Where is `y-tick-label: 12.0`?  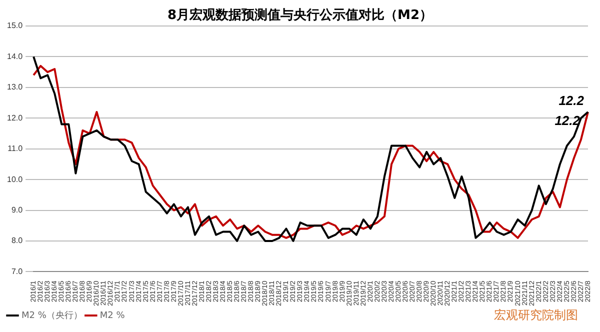
y-tick-label: 12.0 is located at coordinates (15, 117).